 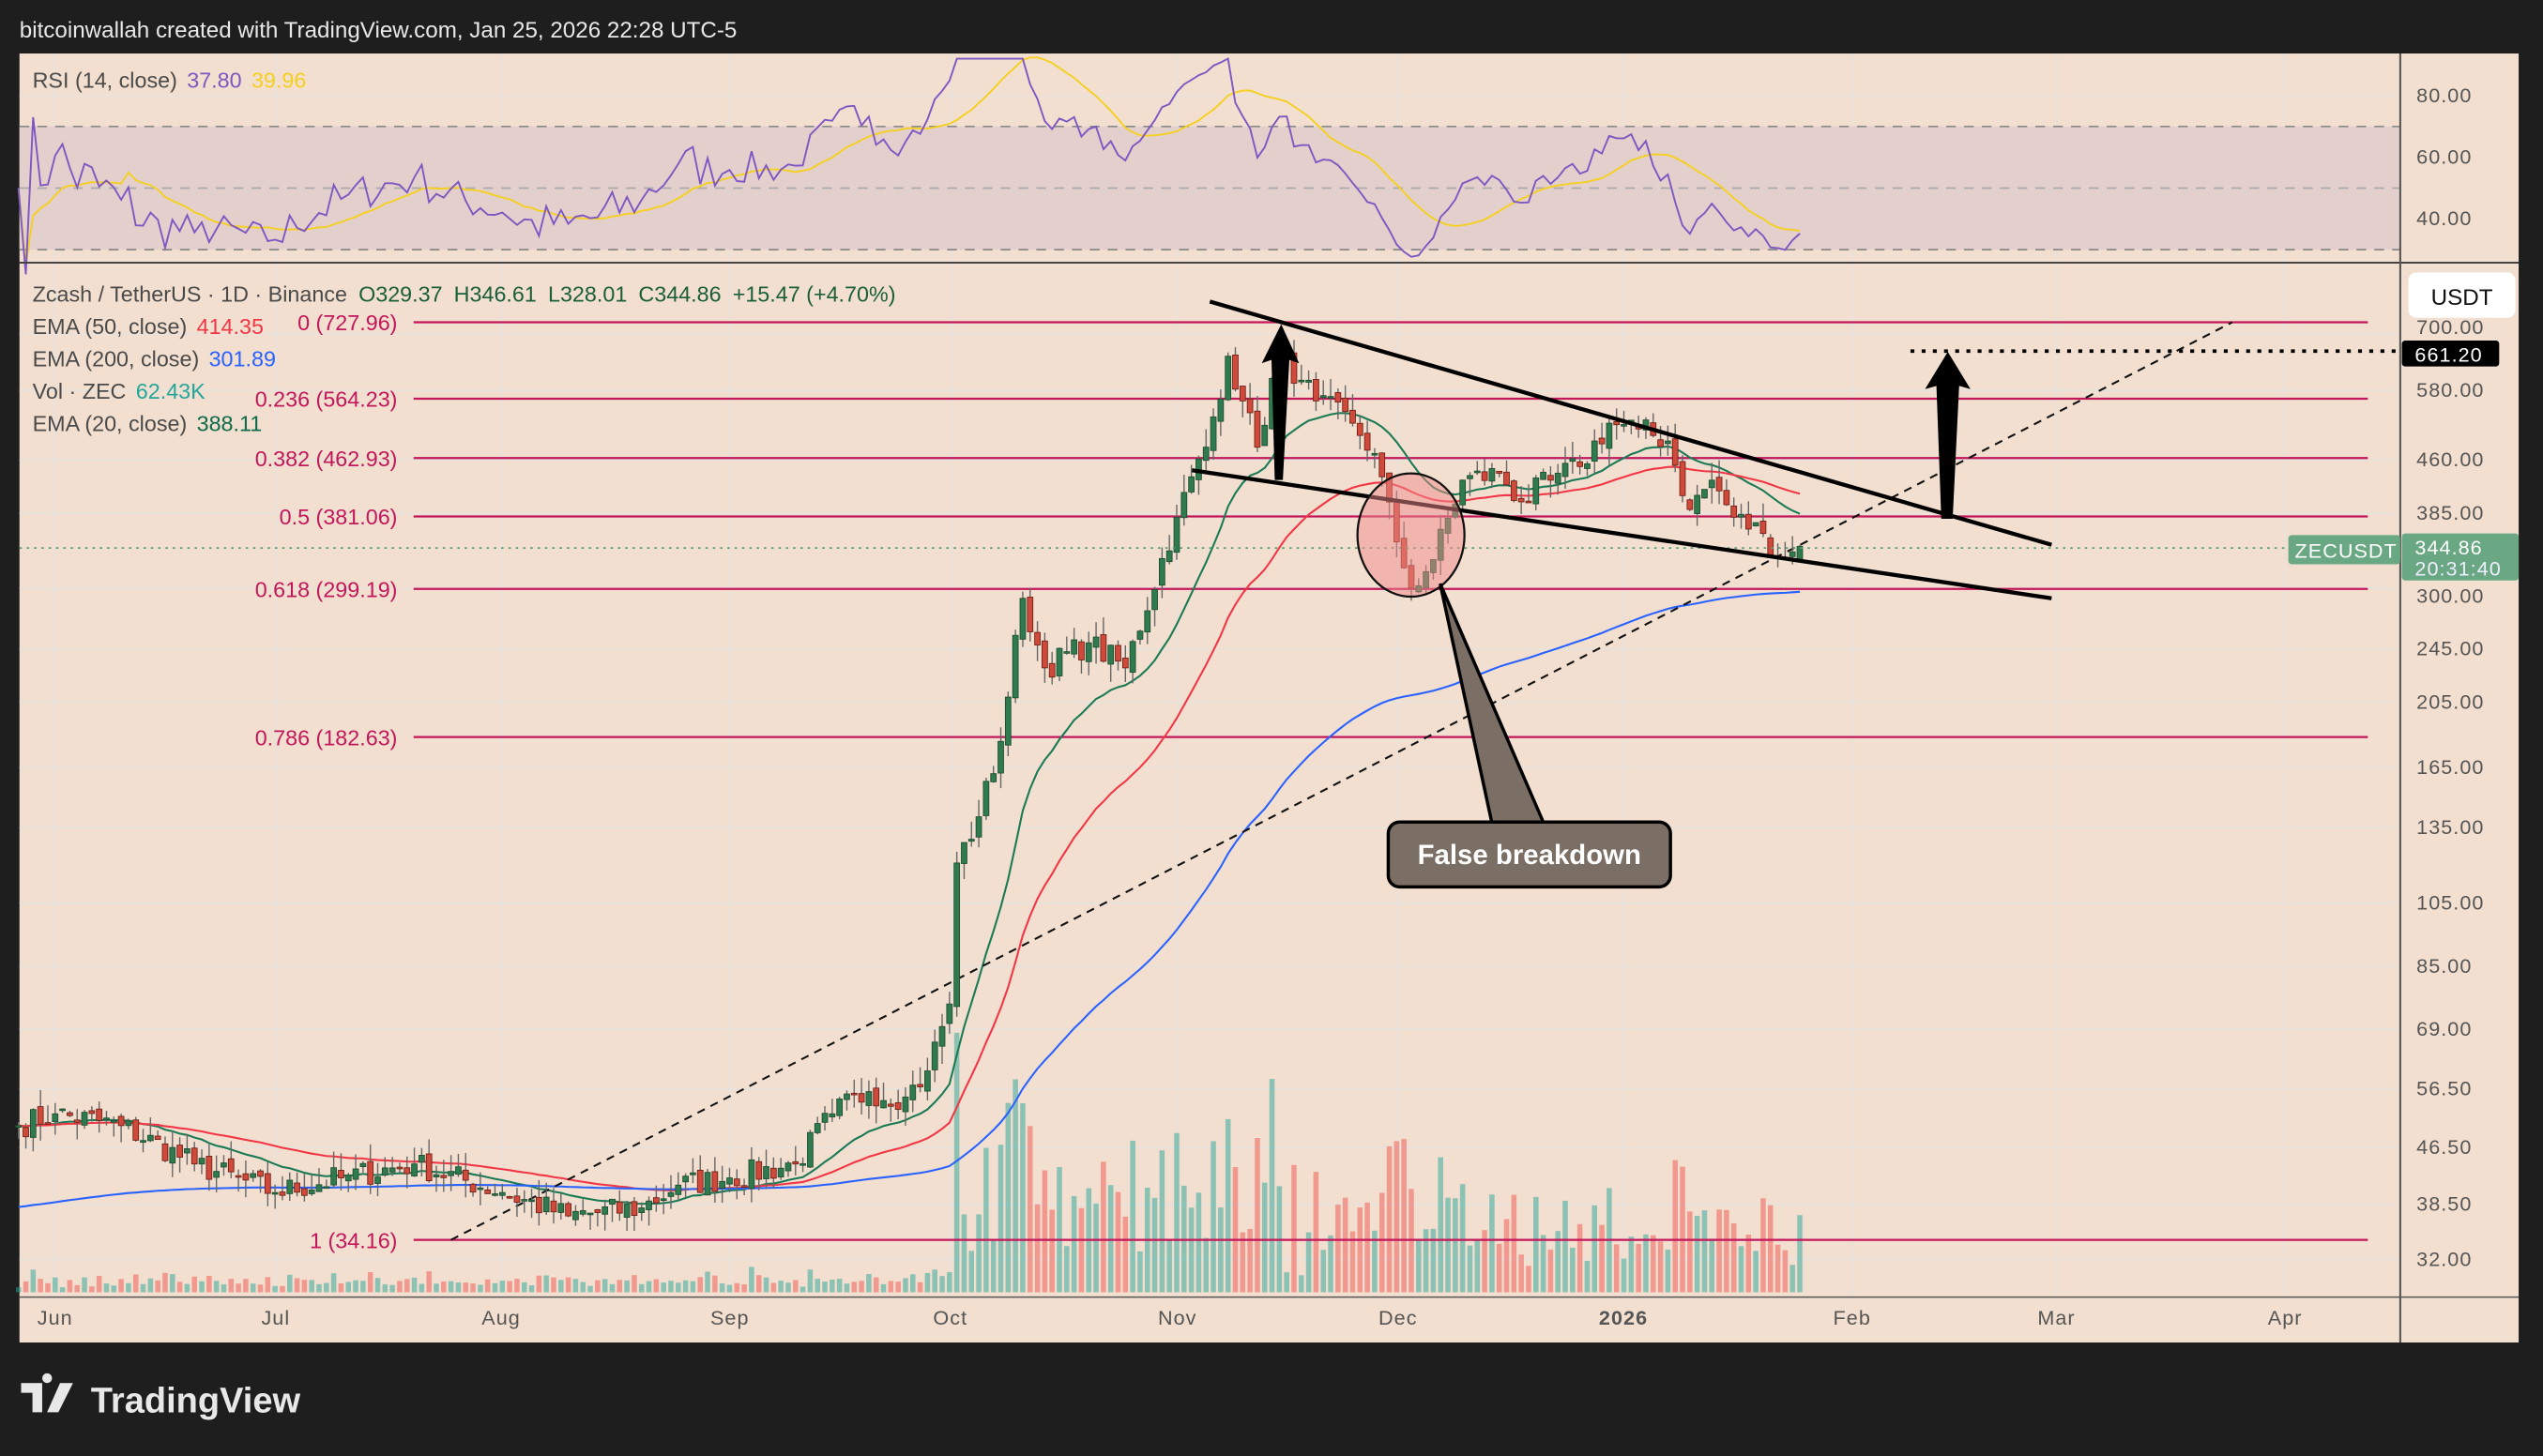 I want to click on callout-text: False breakdown, so click(x=1529, y=855).